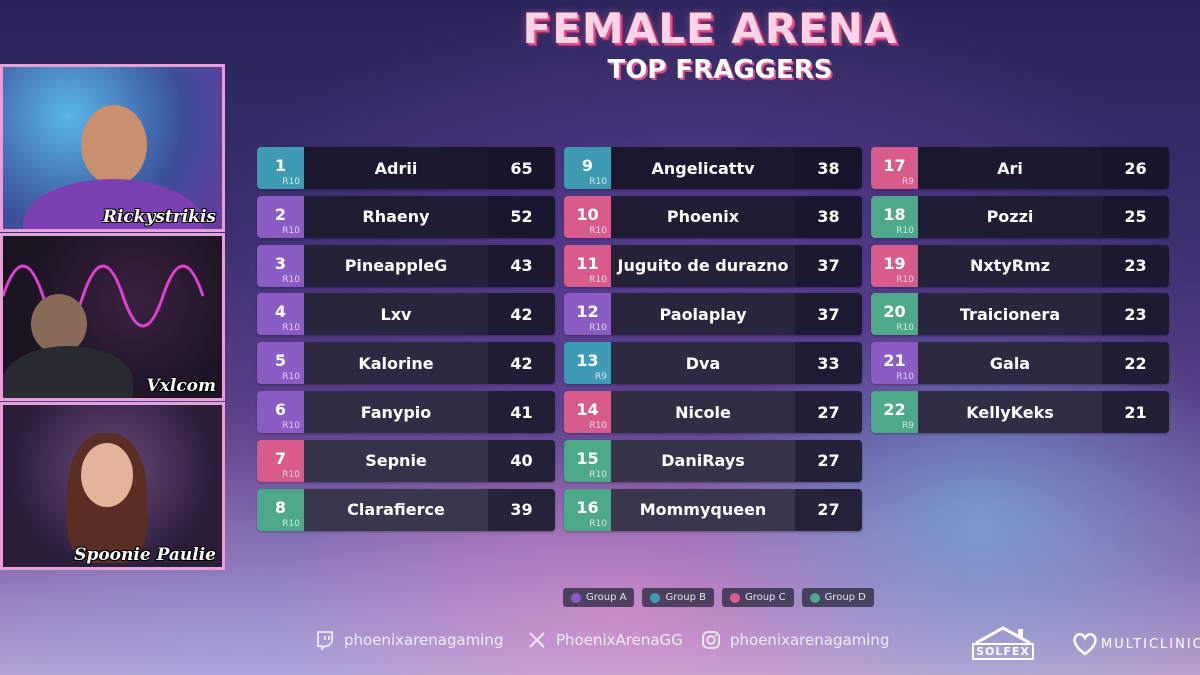  I want to click on player-name: Phoenix, so click(703, 217).